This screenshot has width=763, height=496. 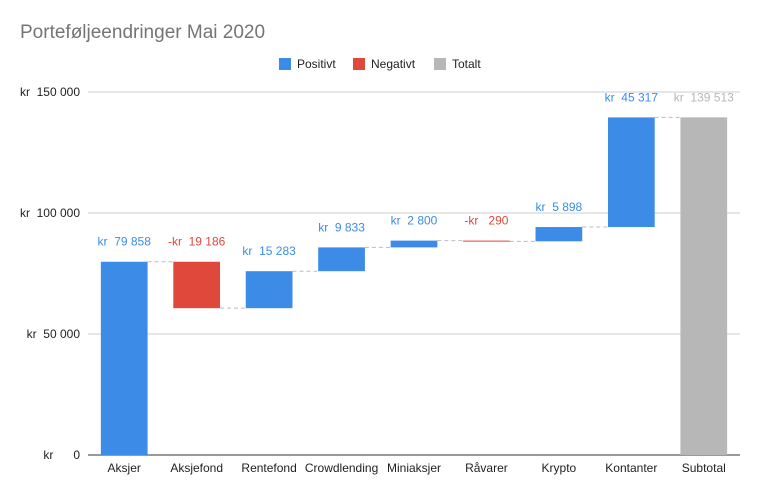 I want to click on data-label-1: -kr 19 186, so click(x=197, y=242).